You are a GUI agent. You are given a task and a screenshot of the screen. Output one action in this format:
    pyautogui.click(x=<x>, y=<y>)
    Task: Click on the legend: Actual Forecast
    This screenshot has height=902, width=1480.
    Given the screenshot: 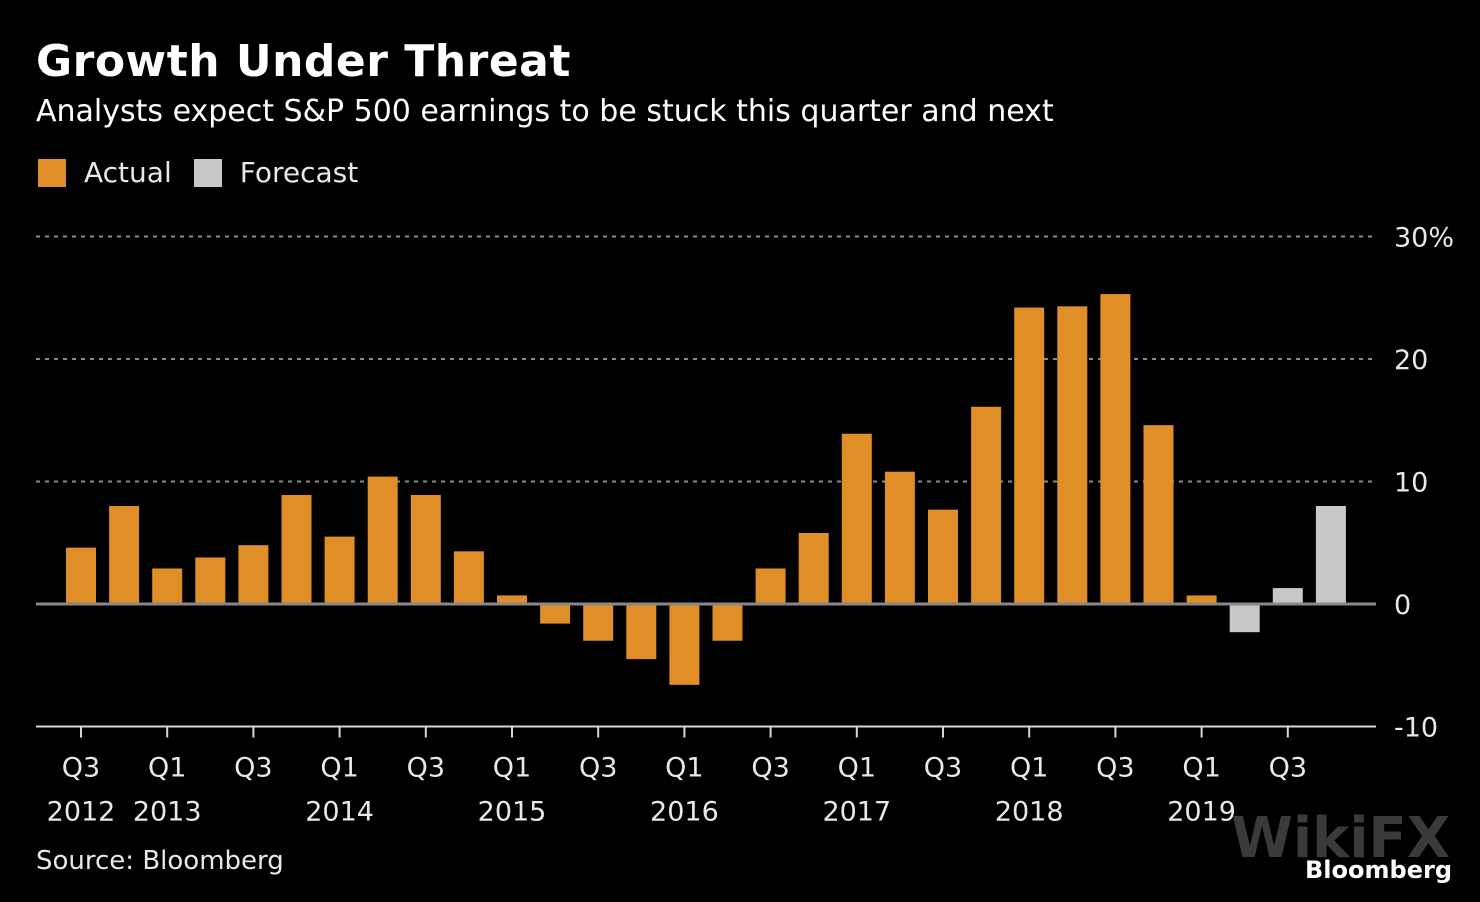 What is the action you would take?
    pyautogui.click(x=209, y=172)
    